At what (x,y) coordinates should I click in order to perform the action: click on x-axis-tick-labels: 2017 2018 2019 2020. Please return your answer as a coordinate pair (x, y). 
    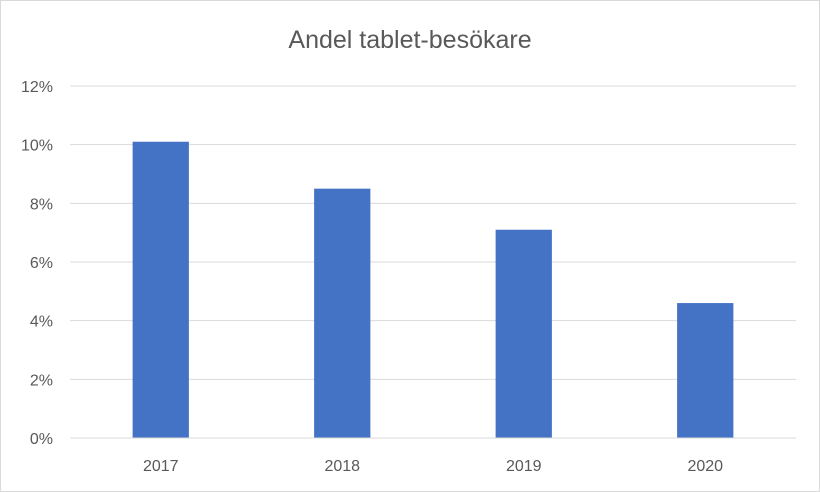
    Looking at the image, I should click on (433, 466).